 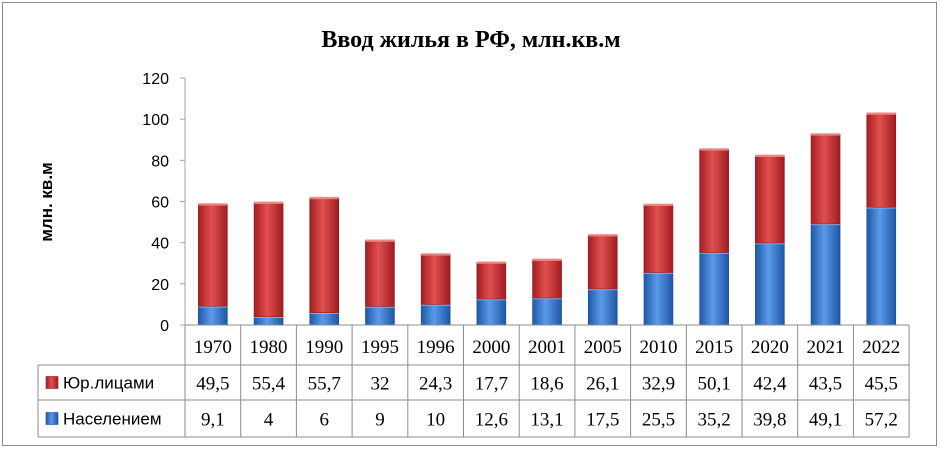 I want to click on x-category-label: 1980, so click(x=269, y=347).